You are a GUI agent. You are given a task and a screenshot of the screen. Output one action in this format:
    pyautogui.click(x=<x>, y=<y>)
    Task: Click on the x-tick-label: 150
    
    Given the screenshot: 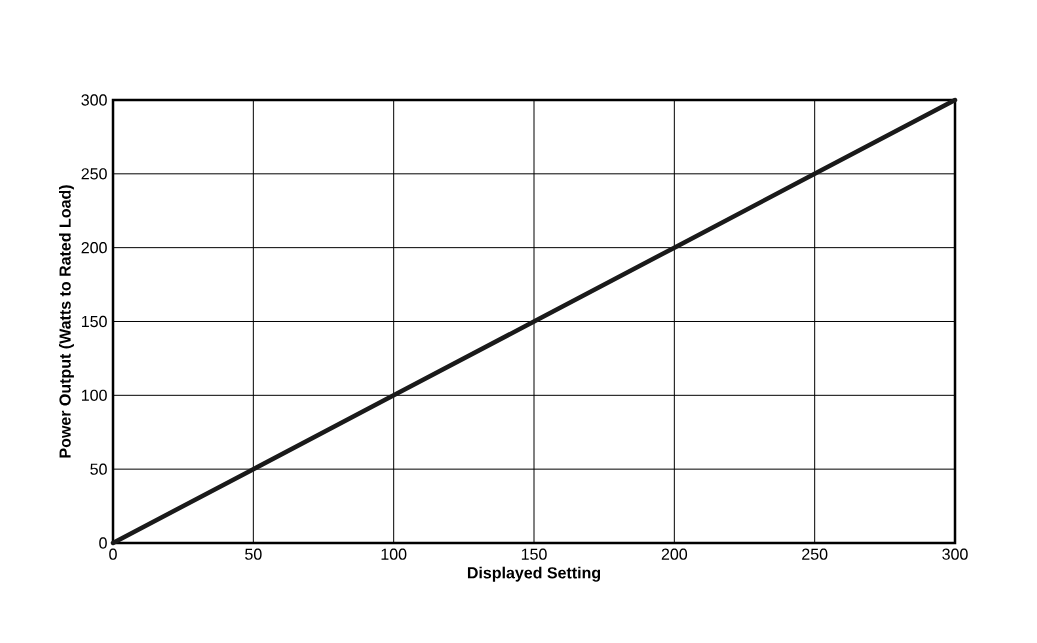 What is the action you would take?
    pyautogui.click(x=534, y=554)
    